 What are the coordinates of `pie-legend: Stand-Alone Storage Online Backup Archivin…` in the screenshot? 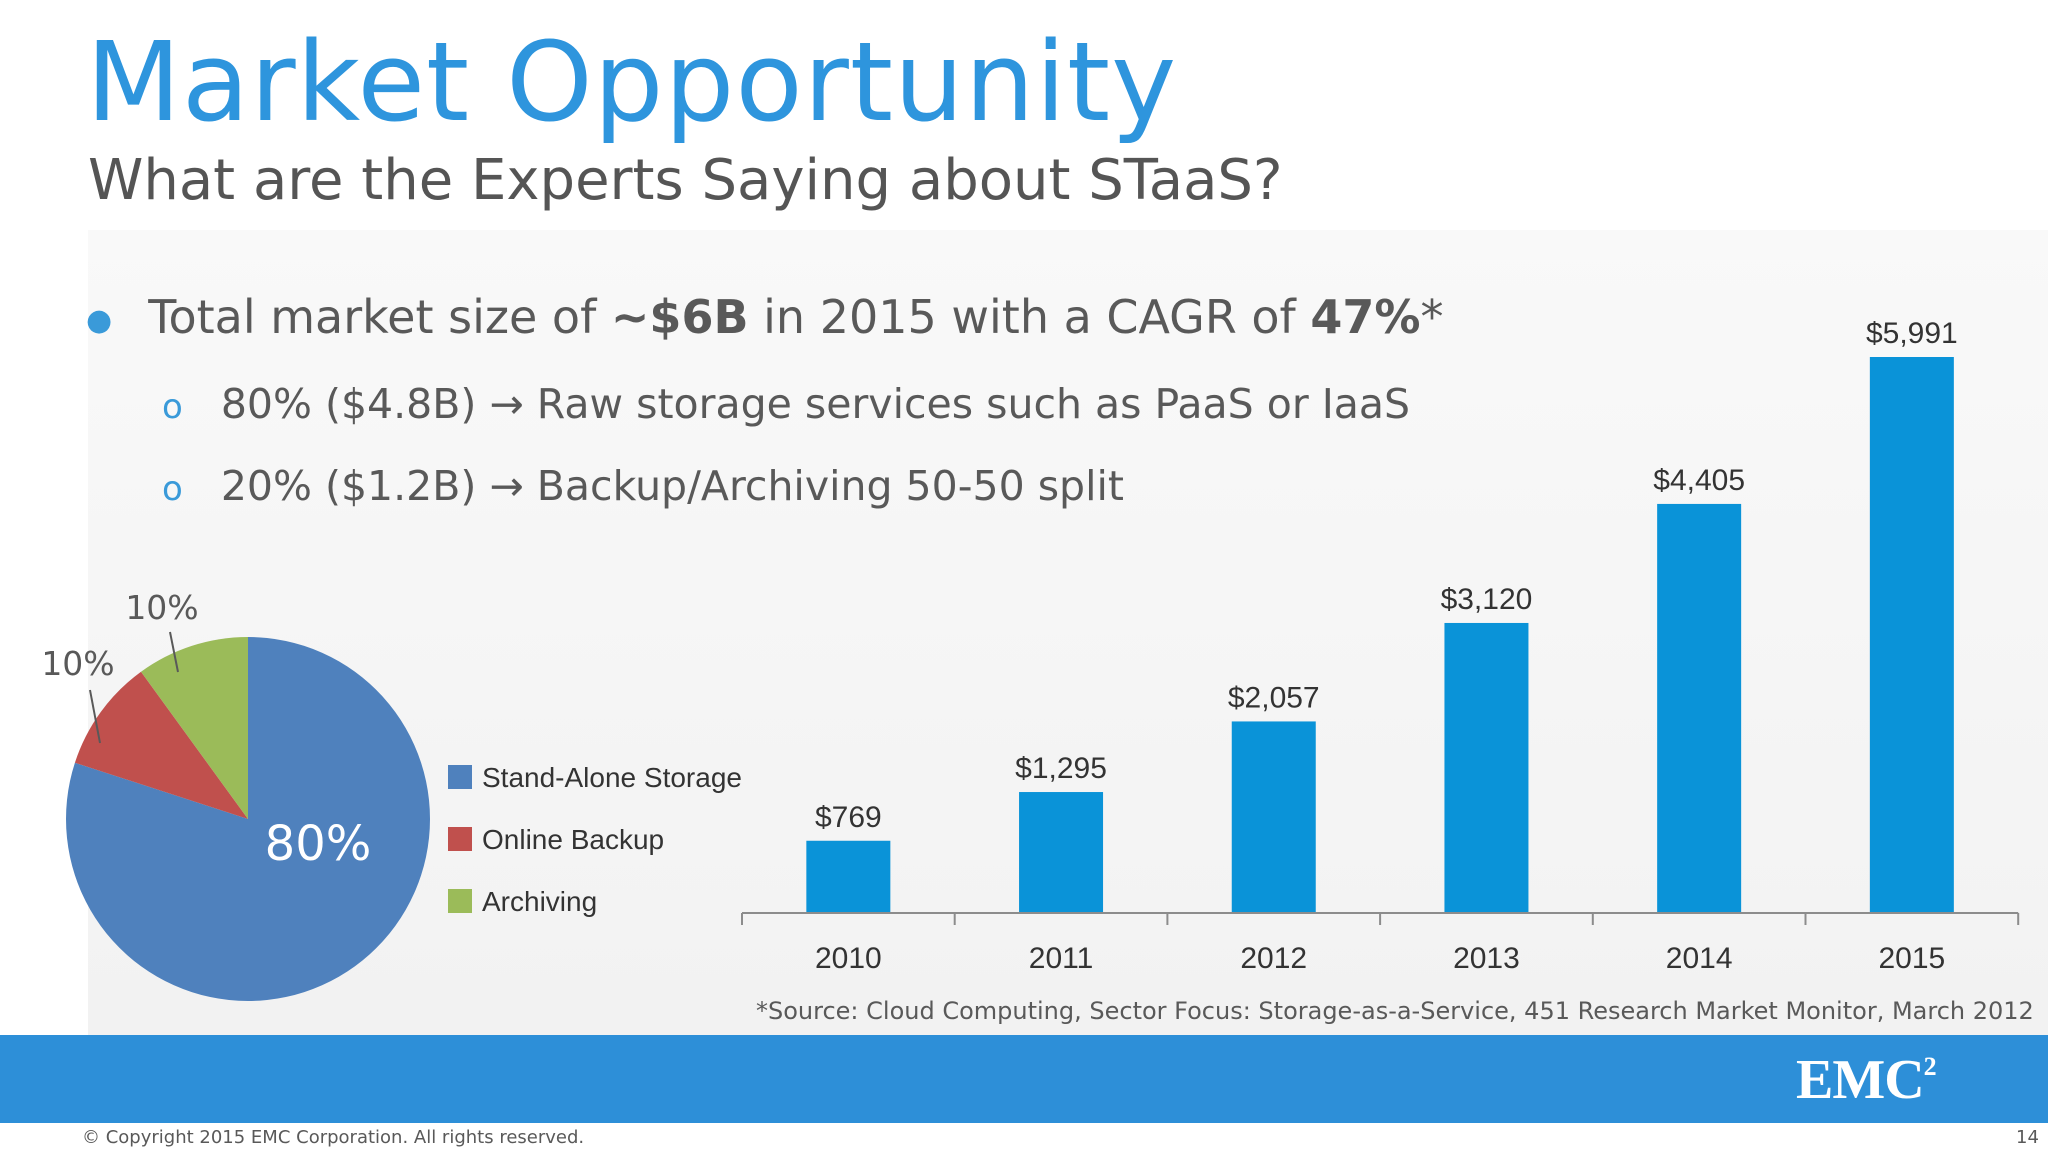 It's located at (595, 839).